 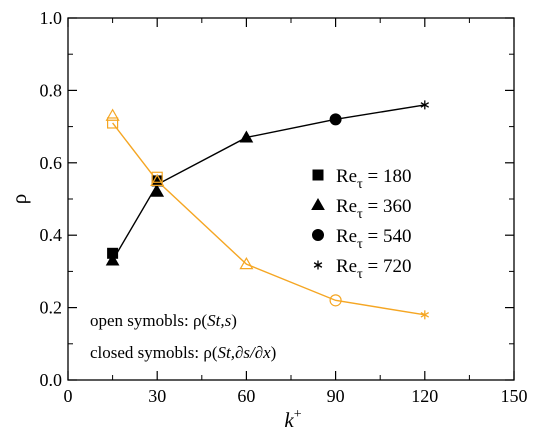 What do you see at coordinates (68, 396) in the screenshot?
I see `x-tick-label: 0` at bounding box center [68, 396].